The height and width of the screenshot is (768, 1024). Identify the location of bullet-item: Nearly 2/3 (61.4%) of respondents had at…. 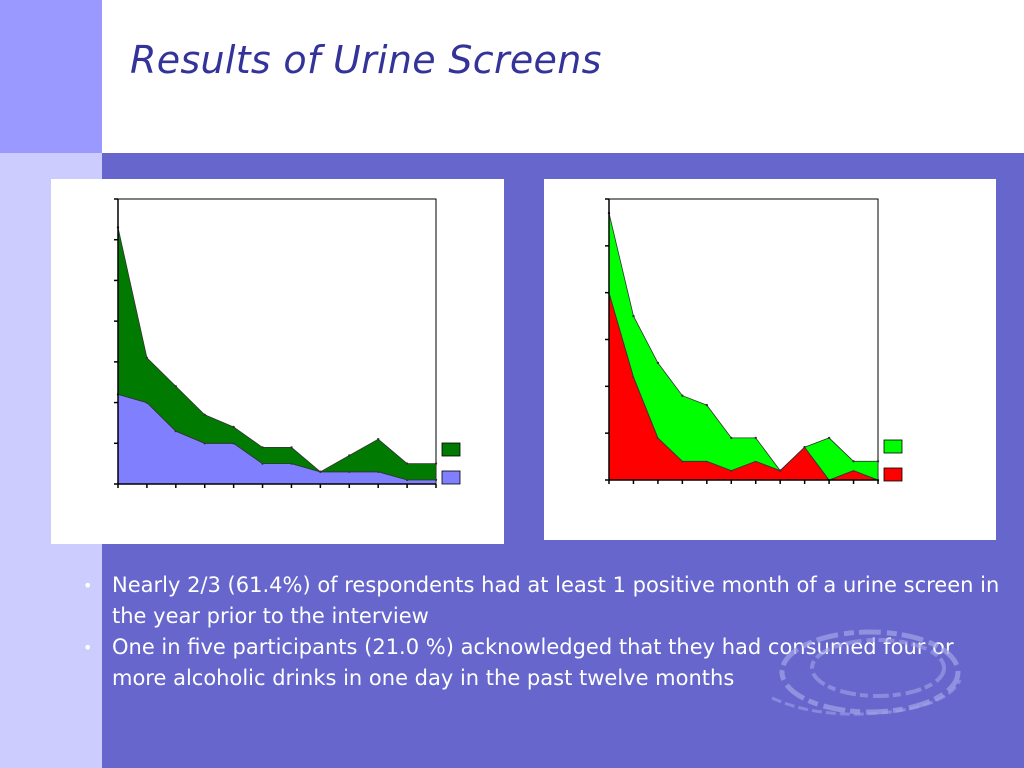
(540, 601).